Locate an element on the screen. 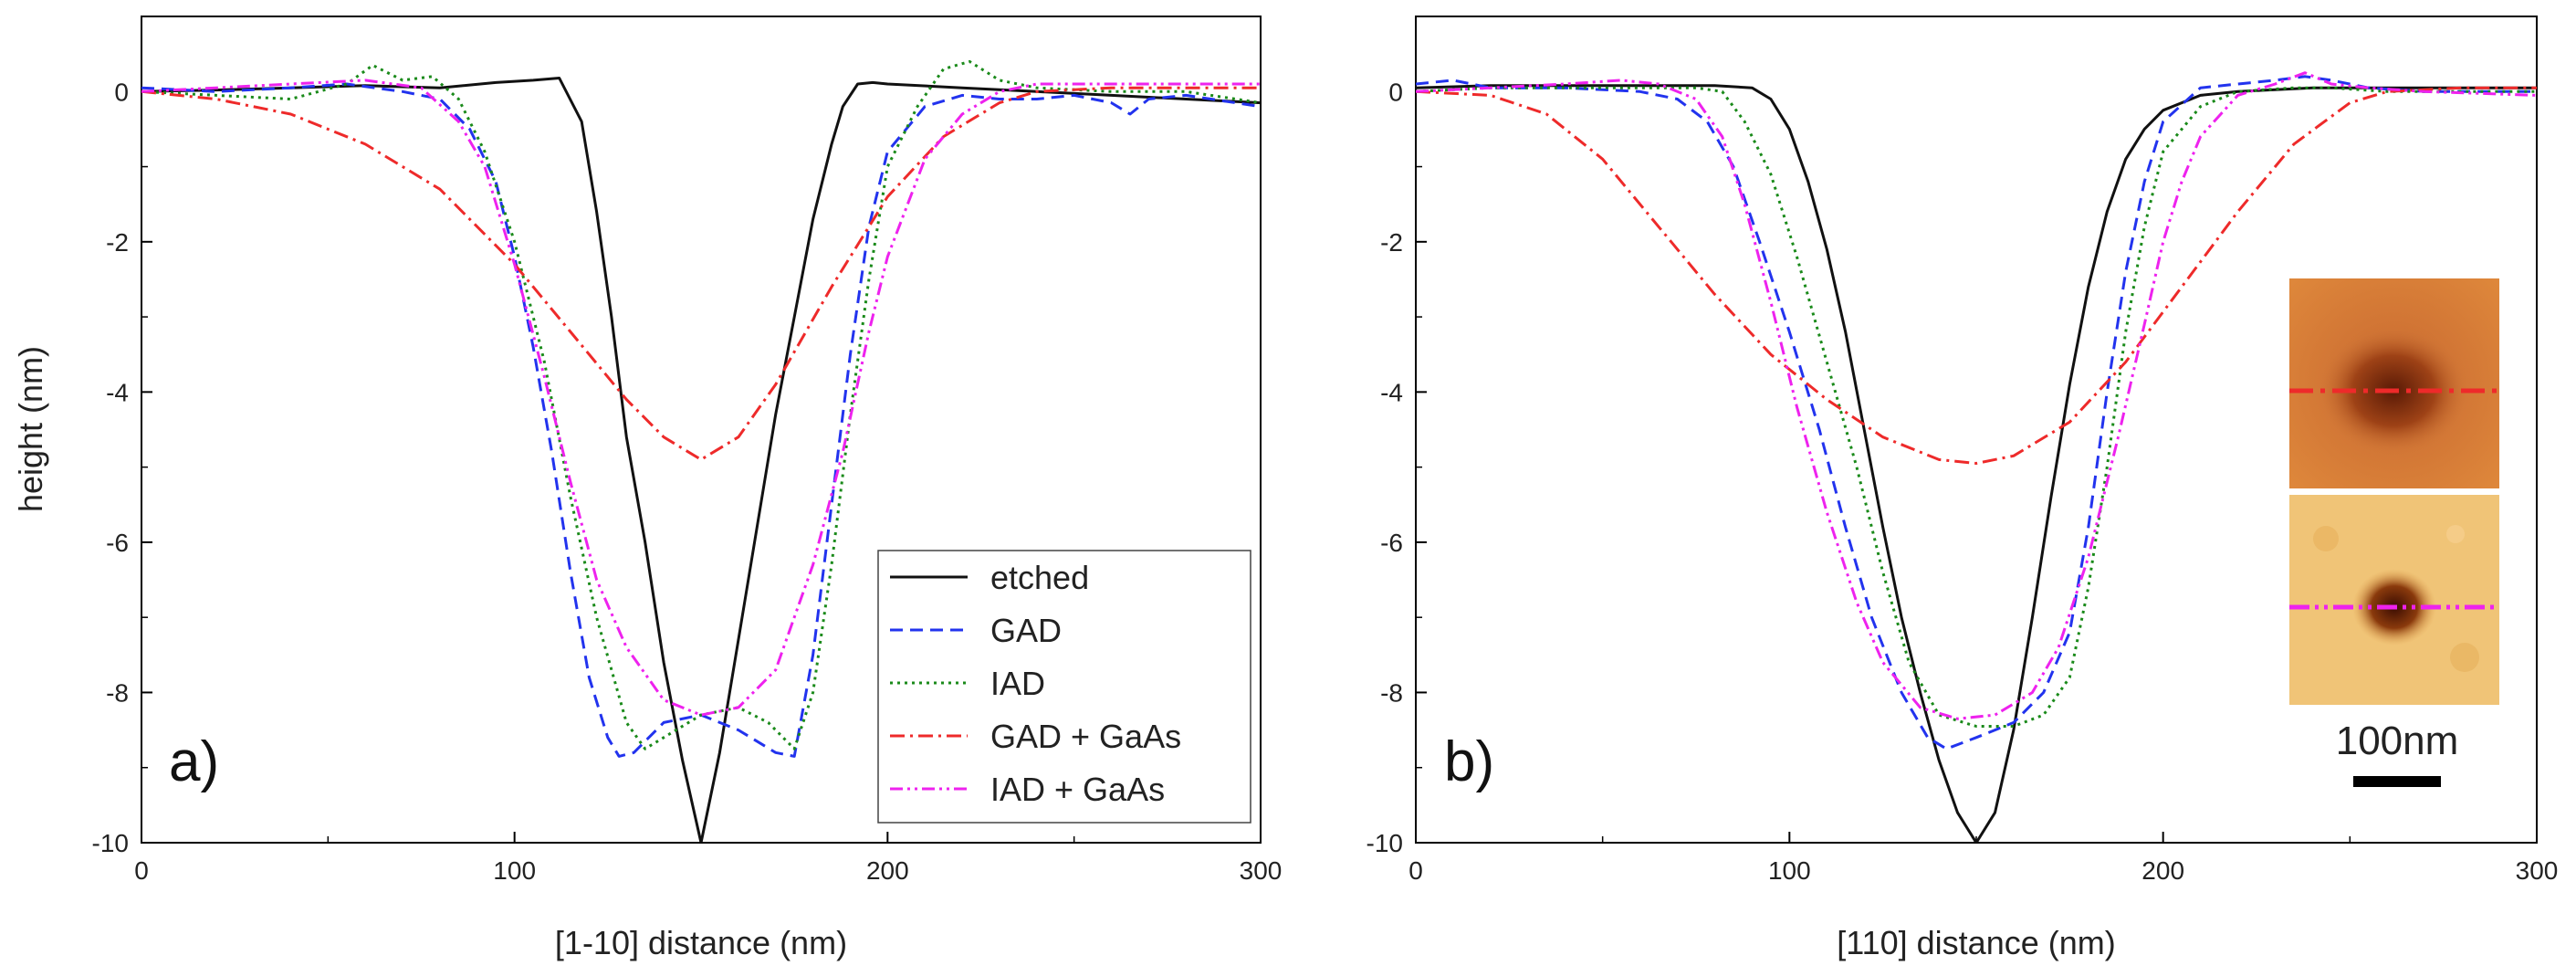  y-axis-title-a: height (nm) is located at coordinates (30, 429).